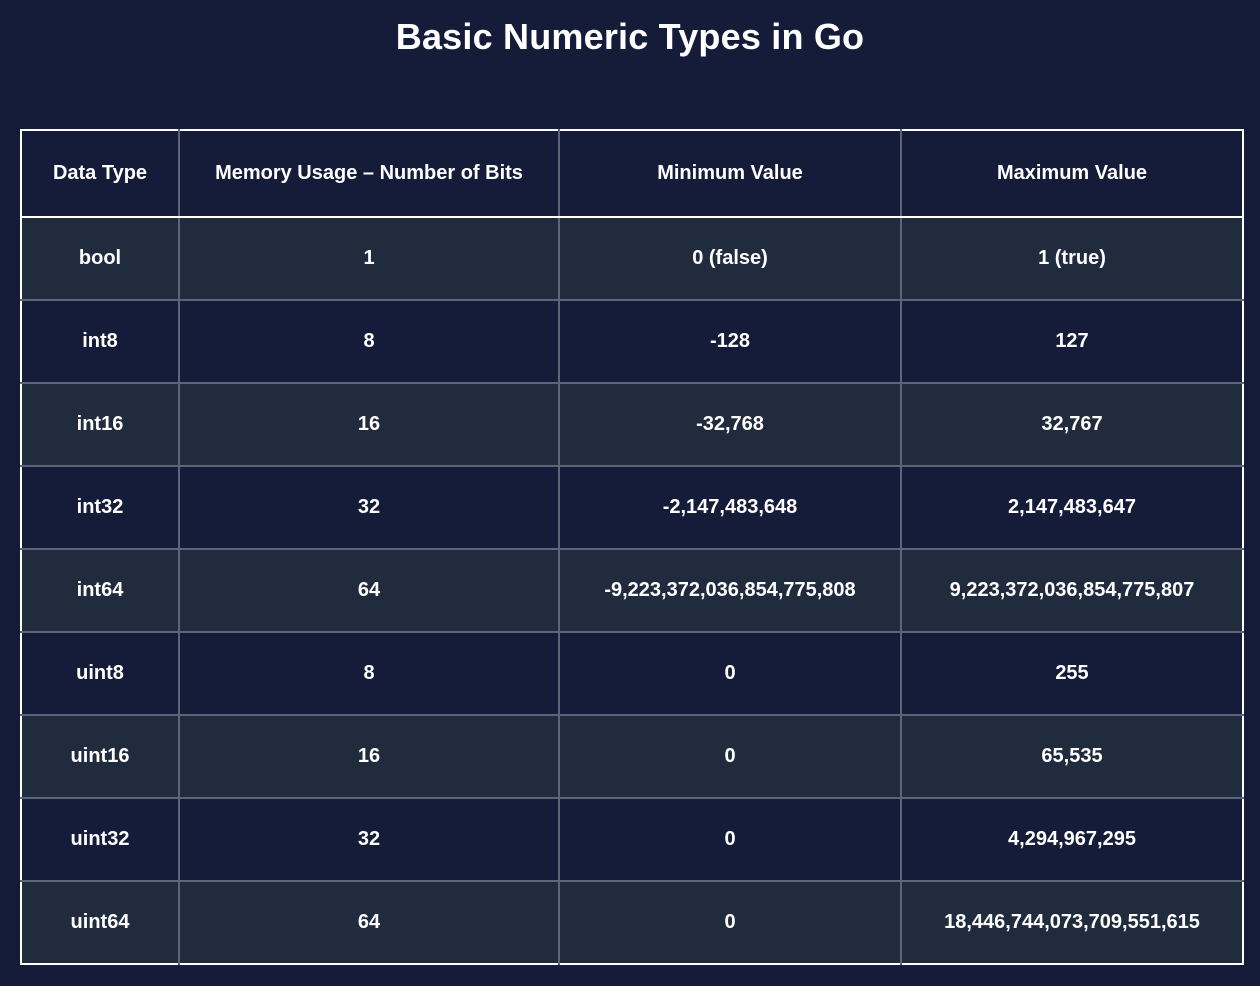 The image size is (1260, 986). What do you see at coordinates (1072, 840) in the screenshot?
I see `cell-max-value: 4,294,967,295` at bounding box center [1072, 840].